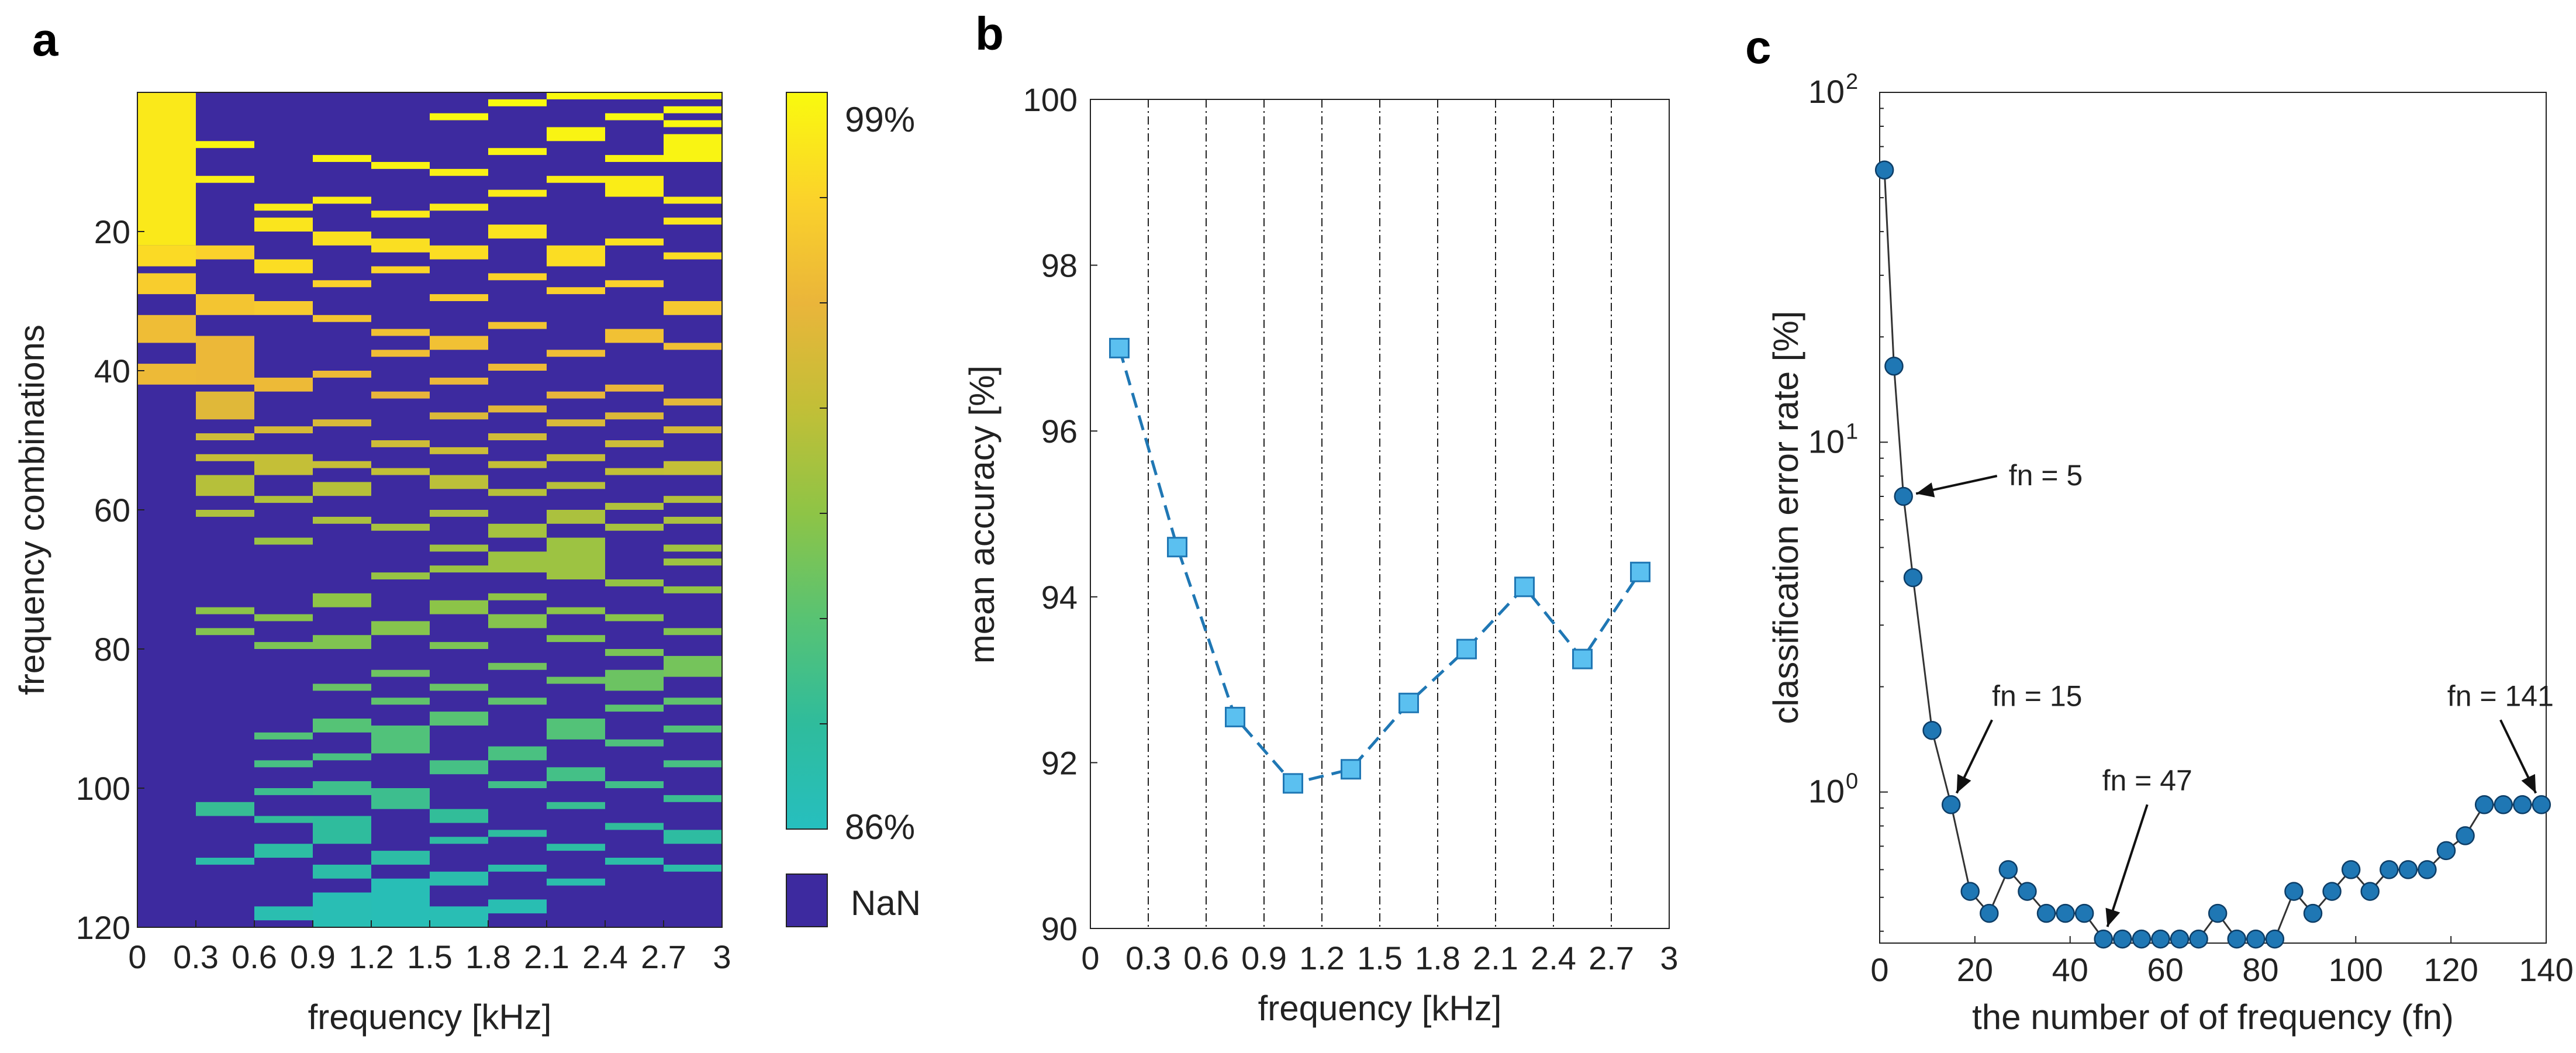 The height and width of the screenshot is (1053, 2576). What do you see at coordinates (137, 956) in the screenshot?
I see `heatmap-x-tick-label: 0` at bounding box center [137, 956].